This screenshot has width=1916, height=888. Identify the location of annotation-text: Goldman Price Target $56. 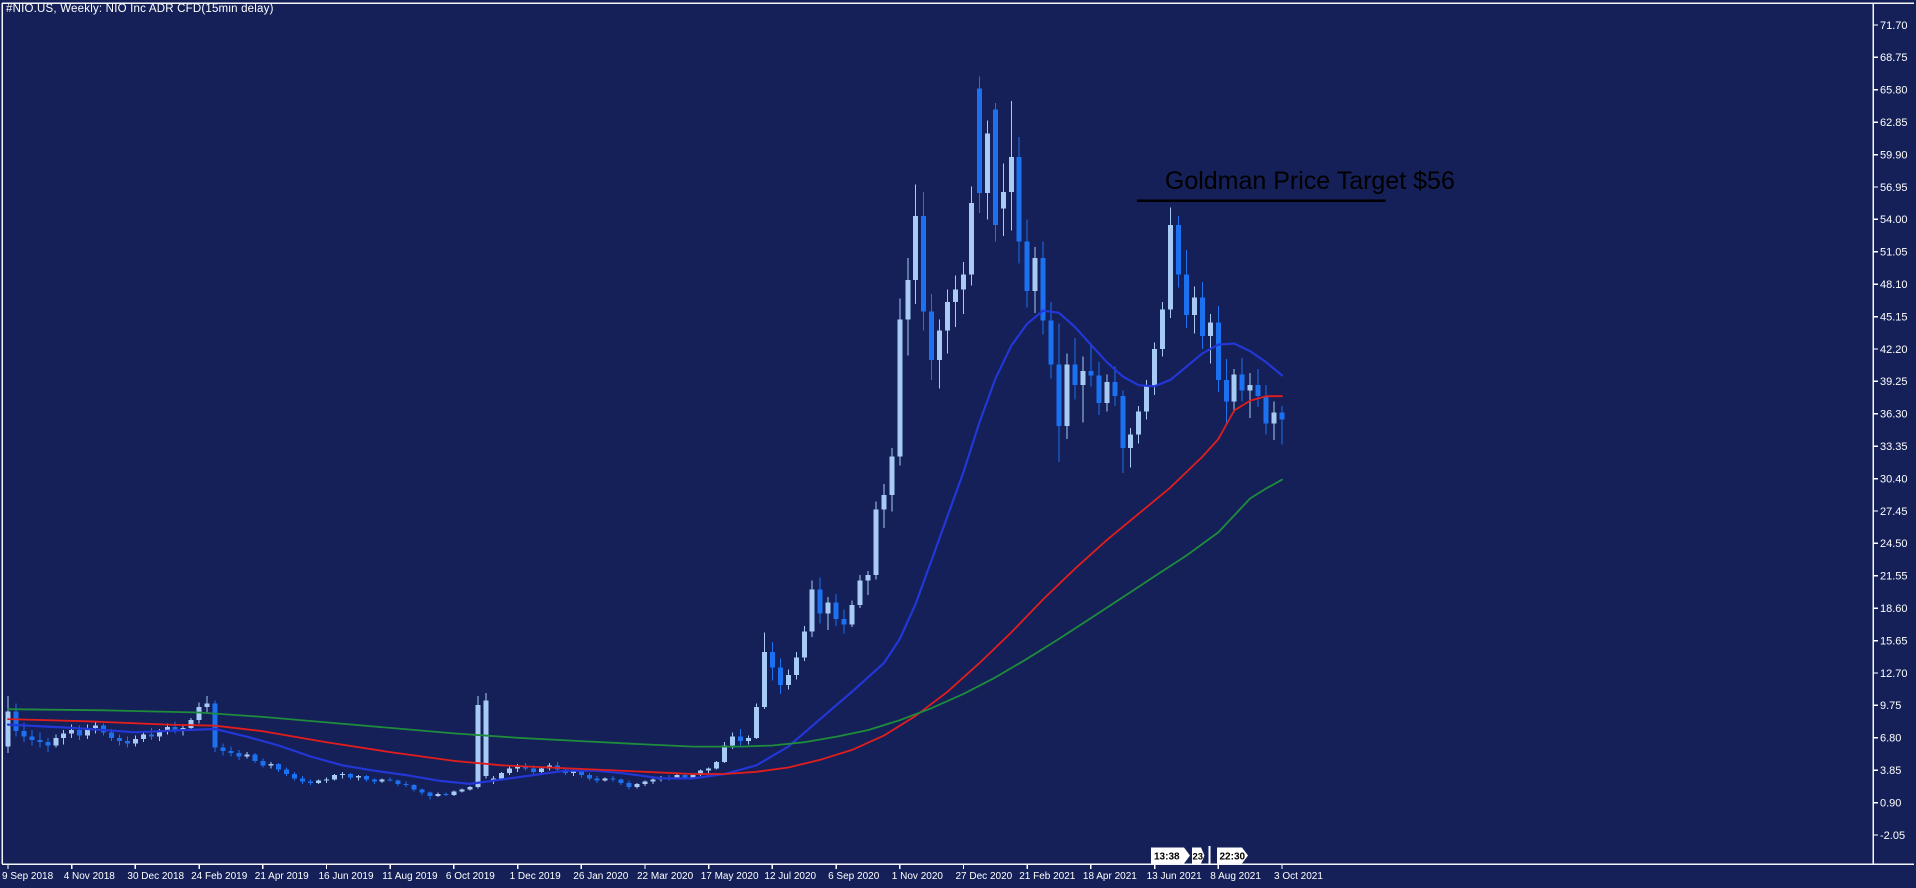
(1309, 180).